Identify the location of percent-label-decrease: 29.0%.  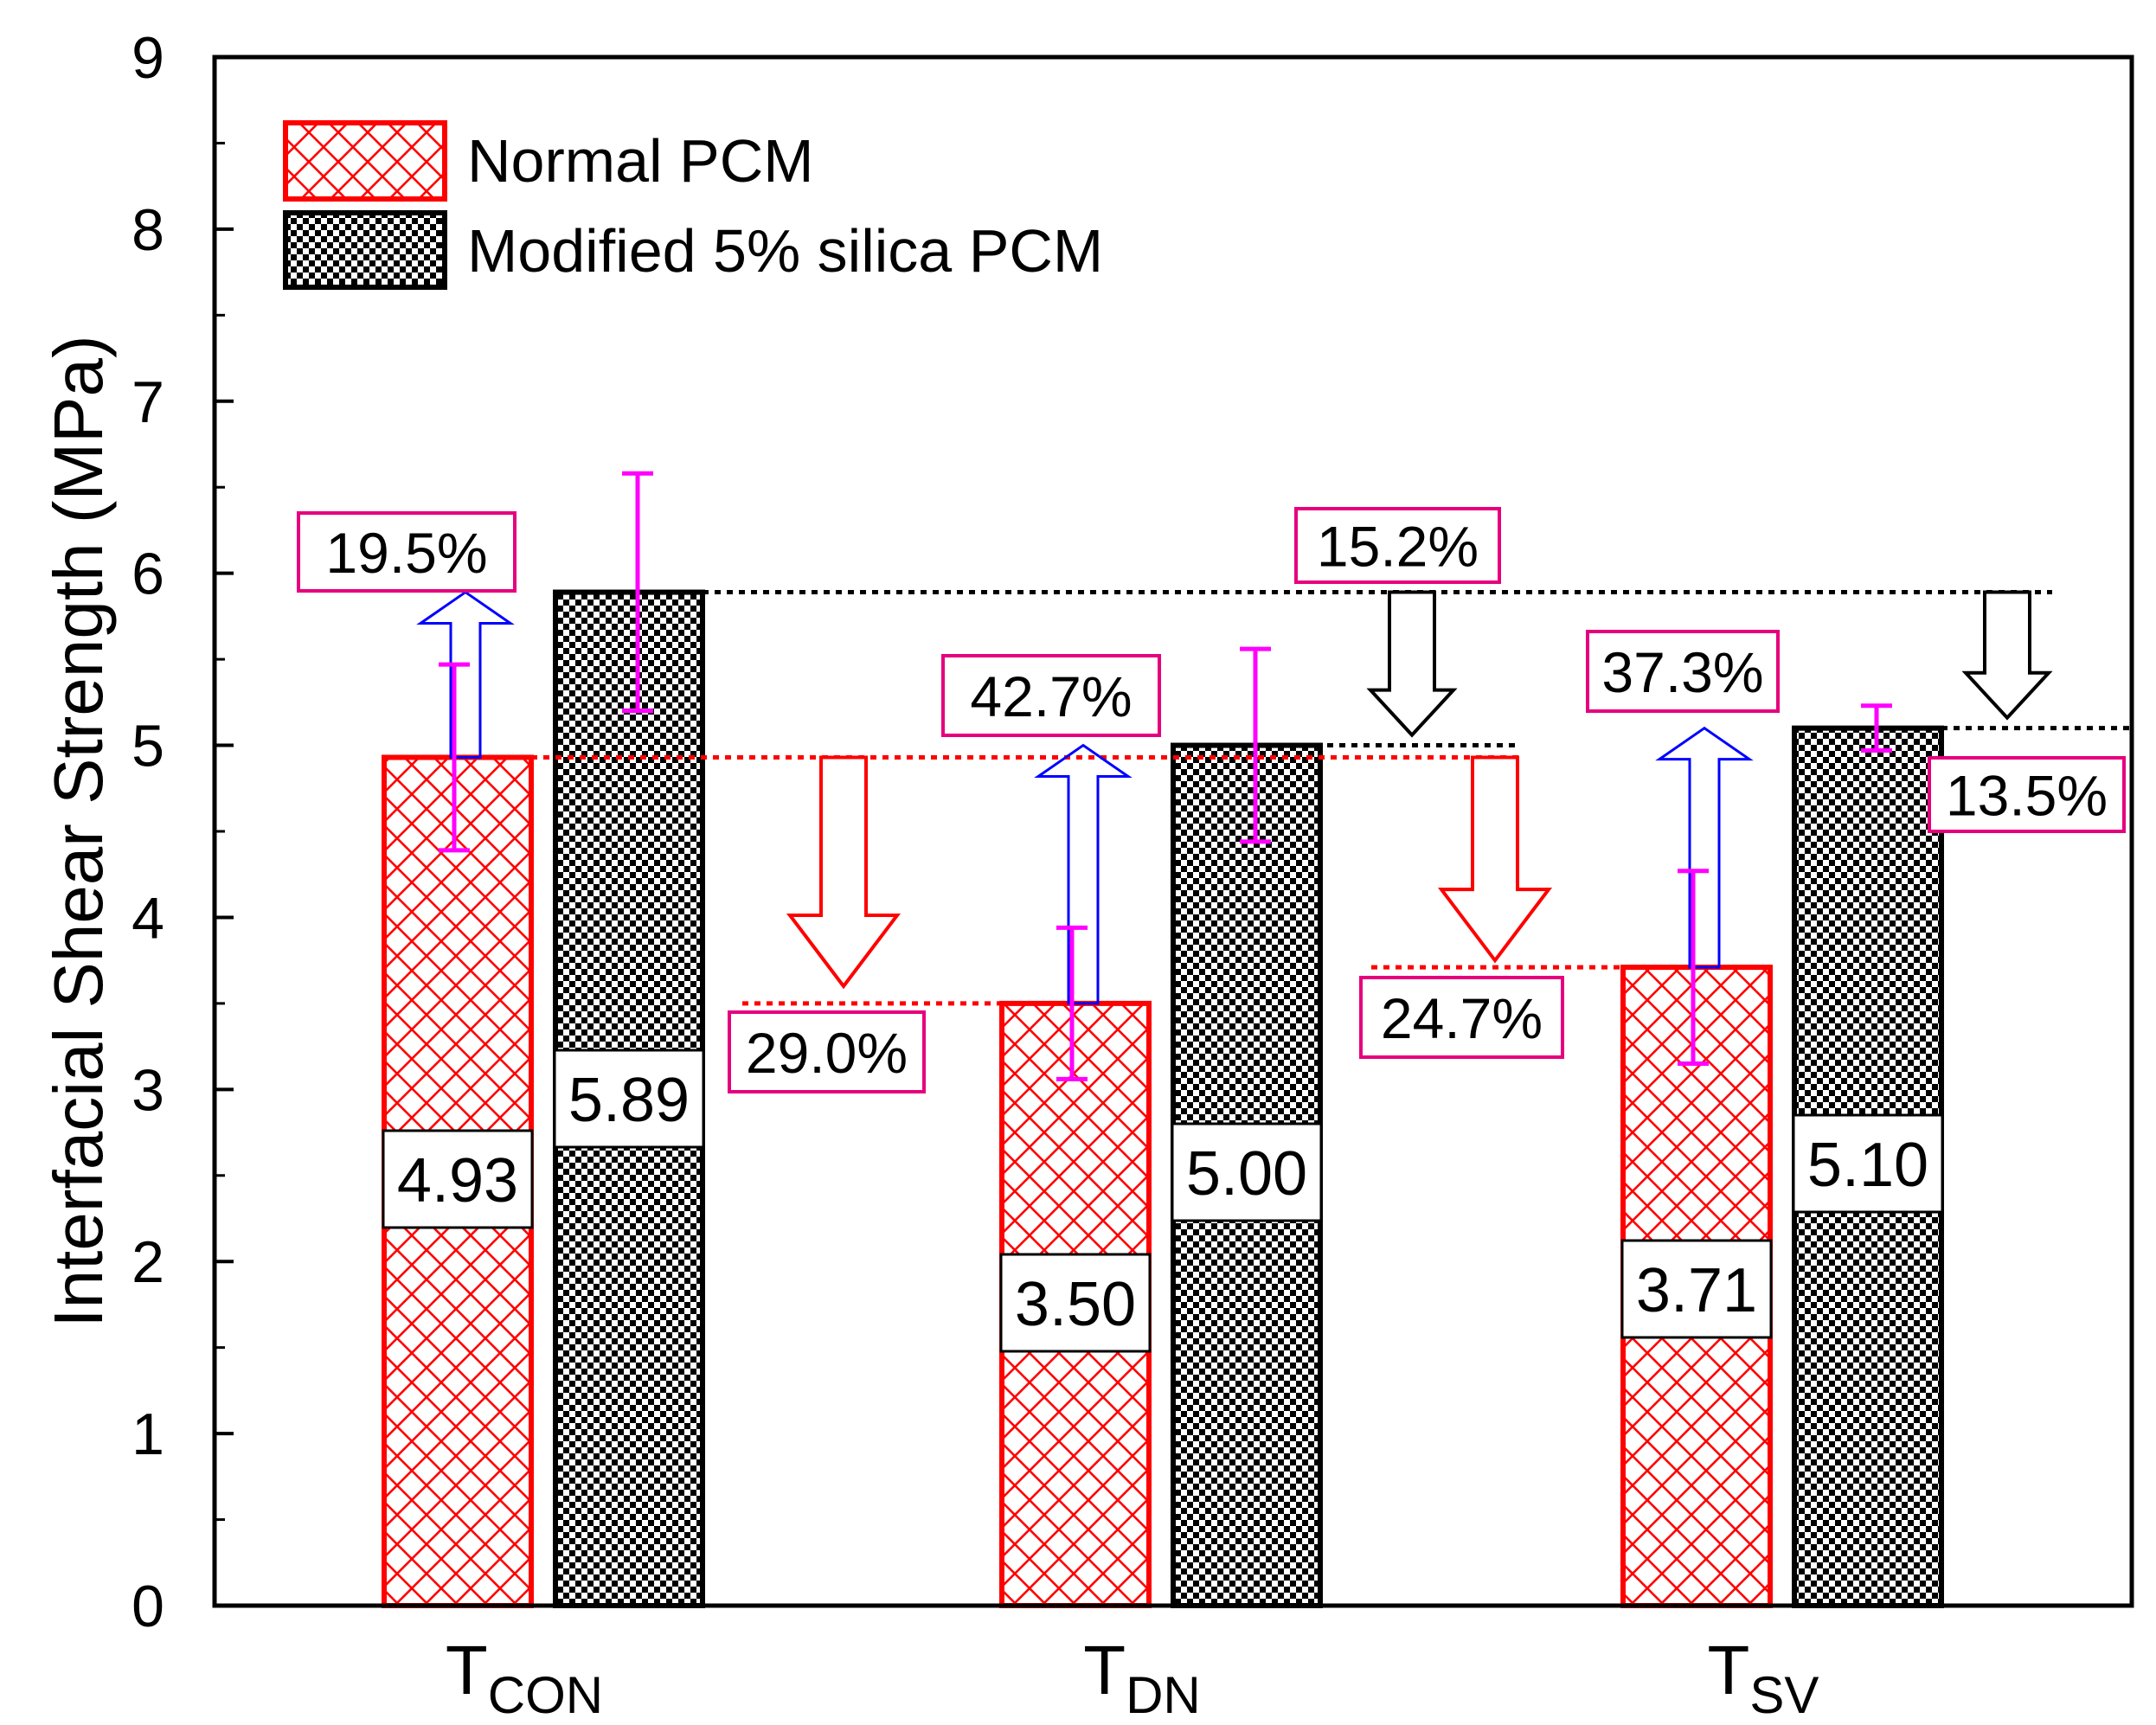
(827, 1053).